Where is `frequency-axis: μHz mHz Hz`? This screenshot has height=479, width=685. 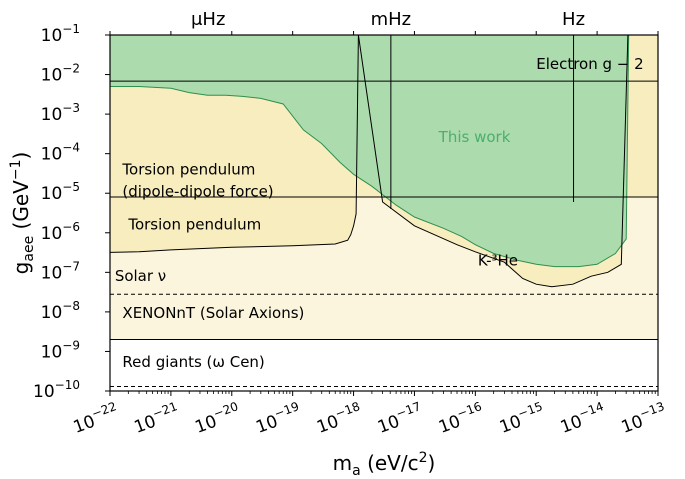 frequency-axis: μHz mHz Hz is located at coordinates (388, 19).